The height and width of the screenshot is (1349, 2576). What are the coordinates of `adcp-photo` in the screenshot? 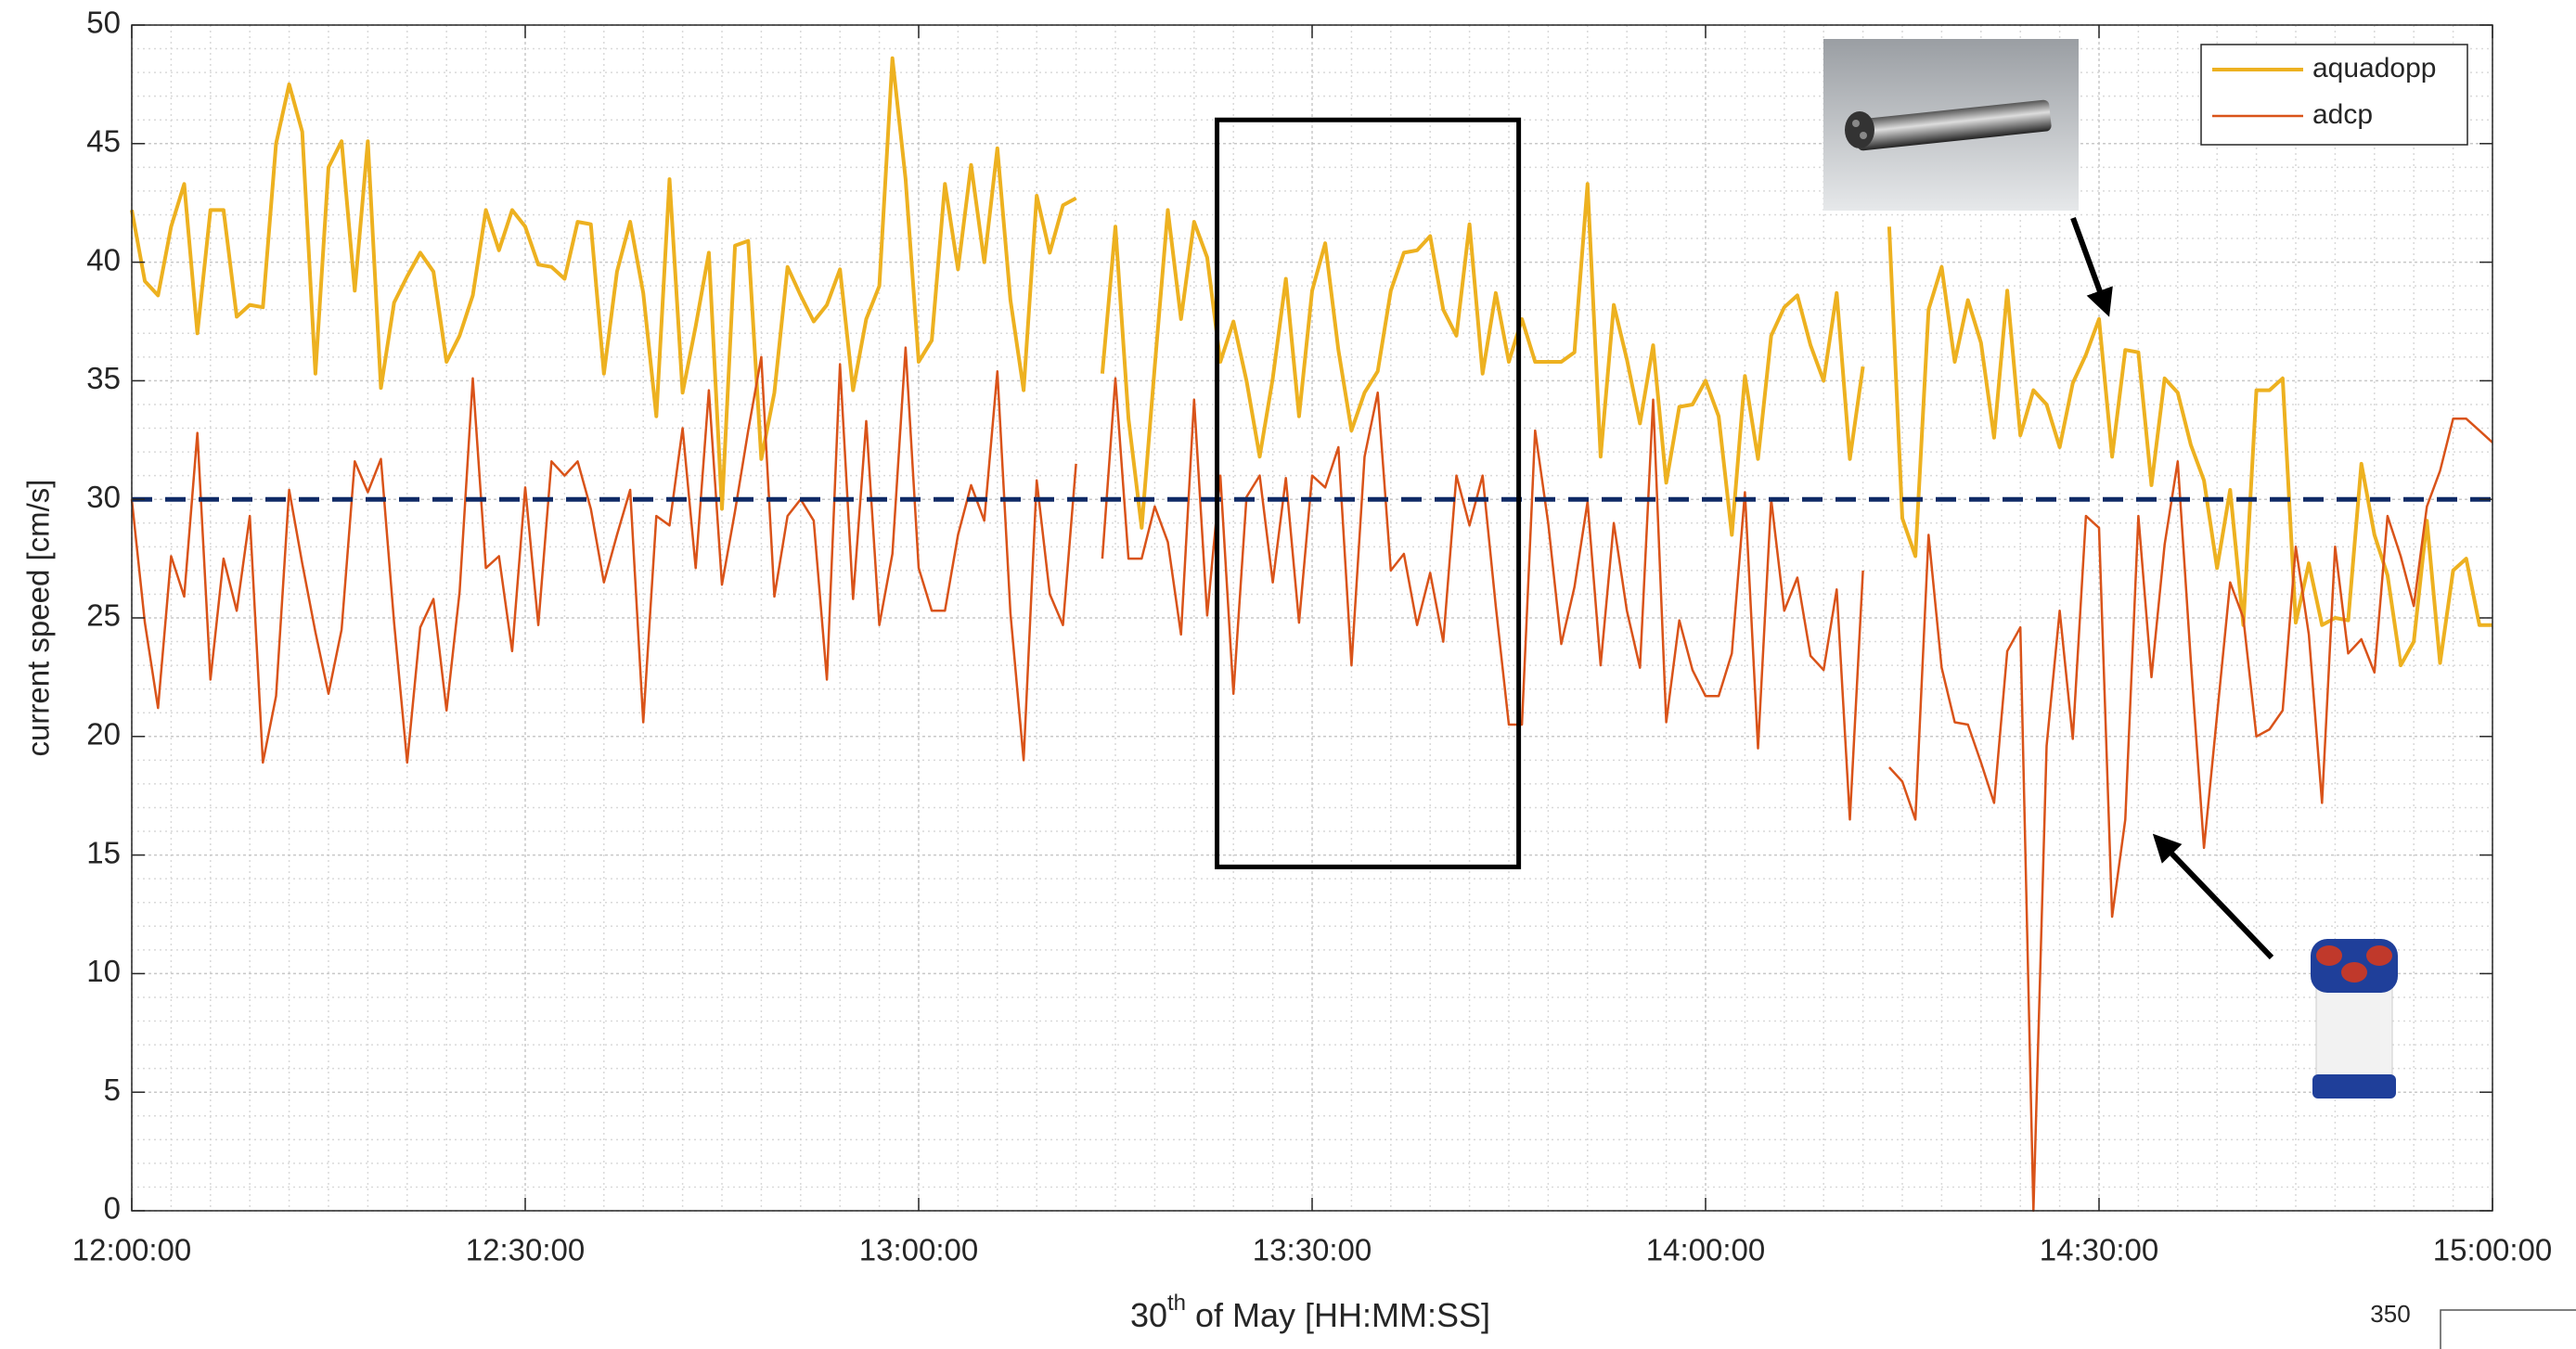 It's located at (2354, 1019).